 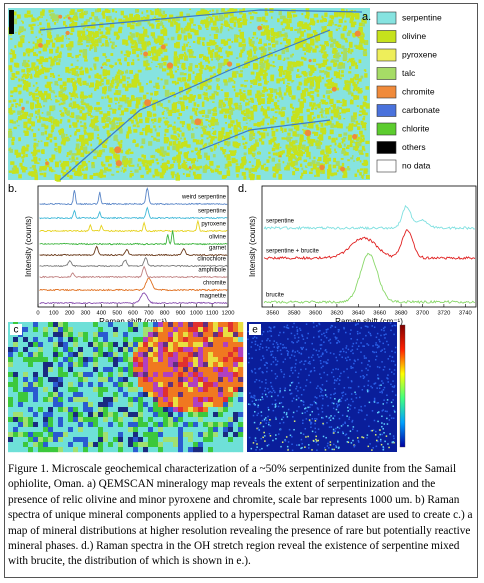 What do you see at coordinates (229, 64) in the screenshot?
I see `map-chromite` at bounding box center [229, 64].